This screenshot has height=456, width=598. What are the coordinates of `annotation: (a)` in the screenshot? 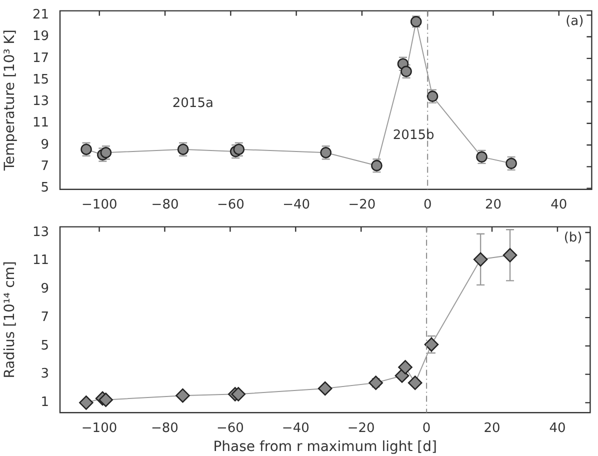 It's located at (575, 21).